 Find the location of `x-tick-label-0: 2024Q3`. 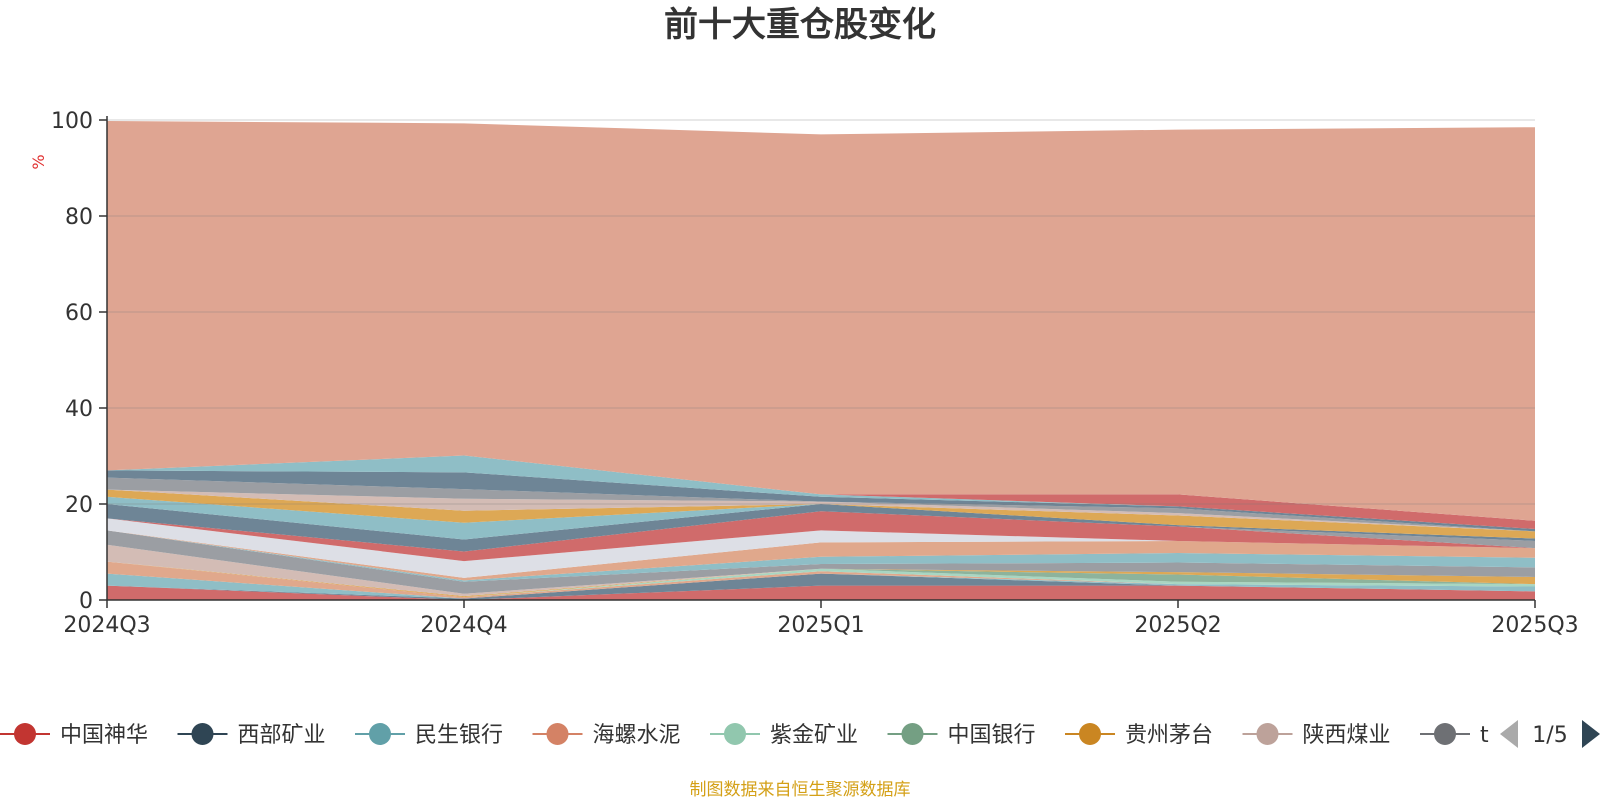

x-tick-label-0: 2024Q3 is located at coordinates (106, 625).